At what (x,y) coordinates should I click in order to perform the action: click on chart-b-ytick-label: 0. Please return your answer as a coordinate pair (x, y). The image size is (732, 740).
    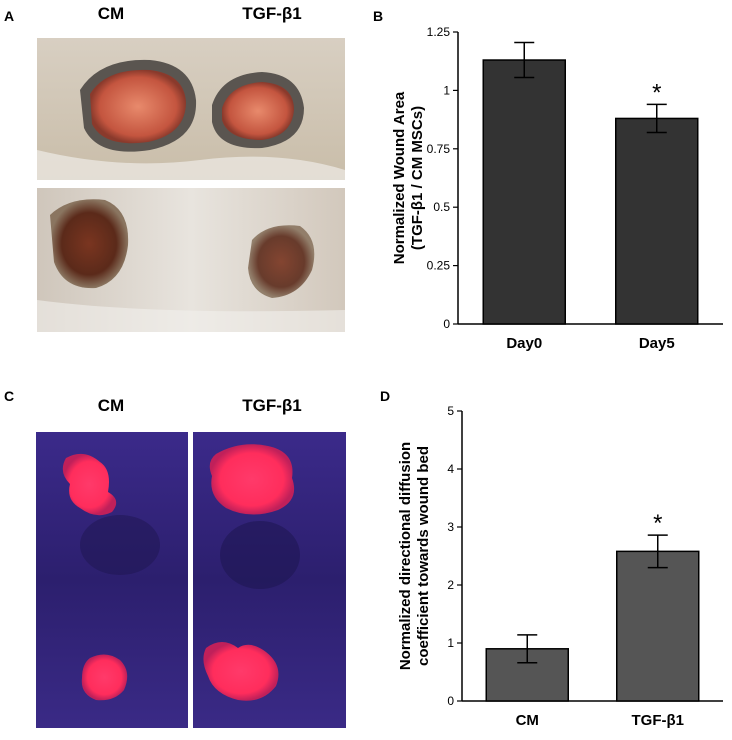
    Looking at the image, I should click on (446, 324).